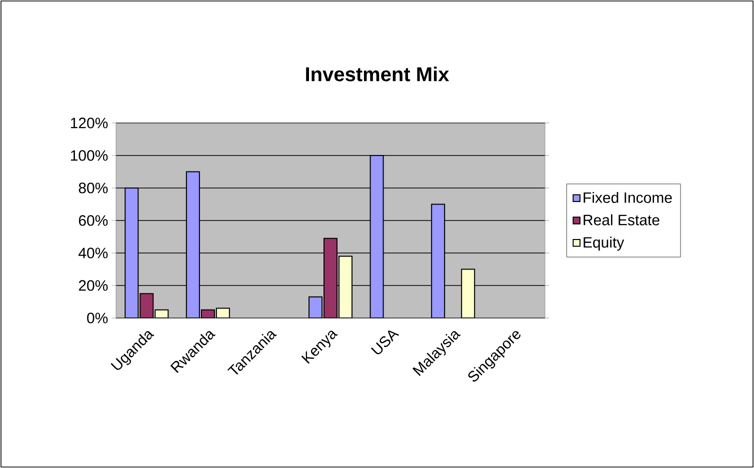 This screenshot has width=754, height=468. I want to click on chart-title: Investment Mix, so click(378, 74).